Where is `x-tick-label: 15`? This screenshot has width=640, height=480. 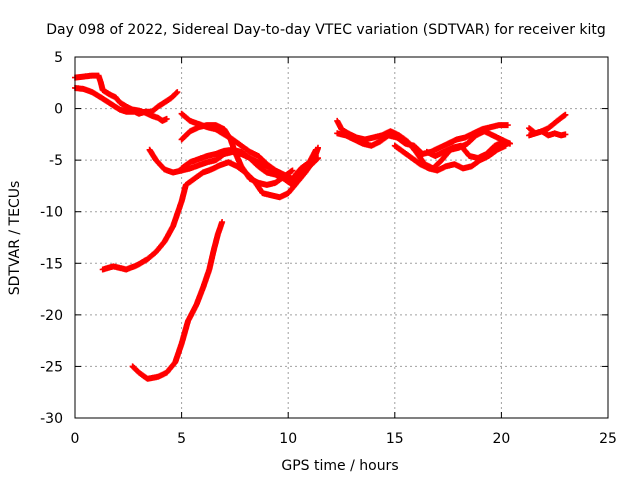
x-tick-label: 15 is located at coordinates (395, 439).